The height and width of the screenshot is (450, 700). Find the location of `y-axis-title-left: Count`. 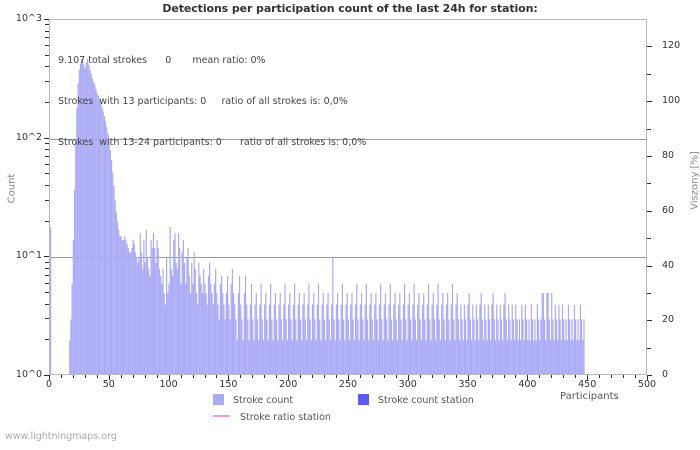

y-axis-title-left: Count is located at coordinates (12, 188).